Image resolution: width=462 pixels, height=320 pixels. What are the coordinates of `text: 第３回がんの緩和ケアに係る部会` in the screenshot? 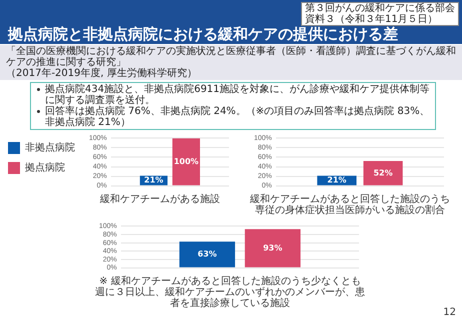 It's located at (380, 8).